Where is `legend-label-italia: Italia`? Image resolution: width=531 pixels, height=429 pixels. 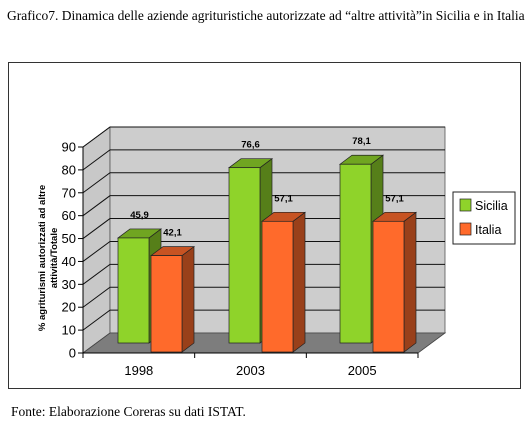 legend-label-italia: Italia is located at coordinates (488, 230).